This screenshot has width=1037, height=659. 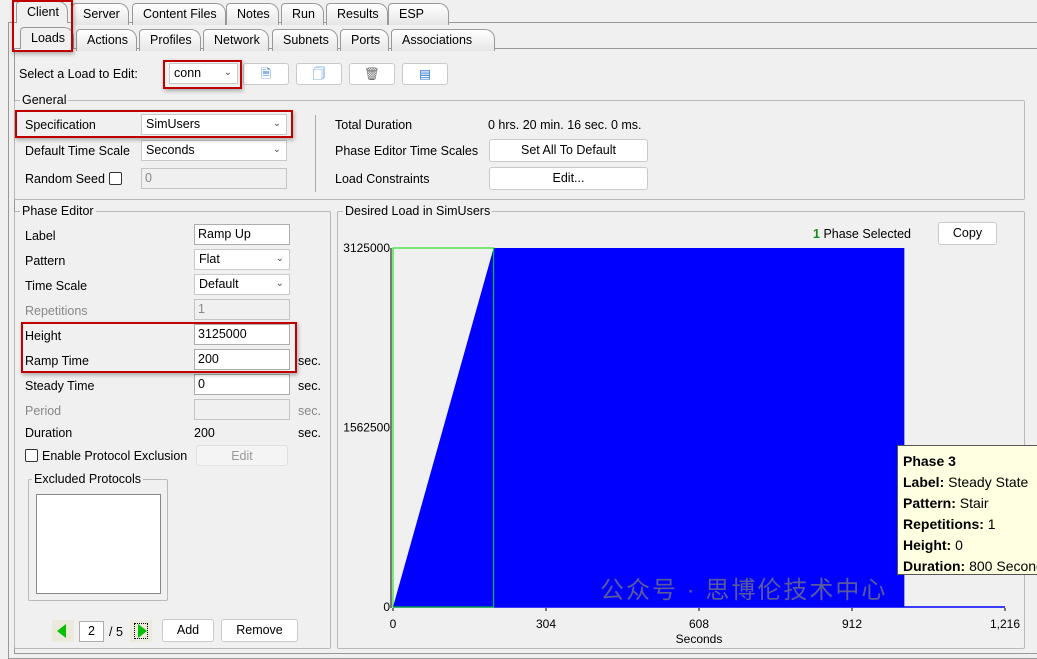 What do you see at coordinates (929, 461) in the screenshot?
I see `tooltip-title: Phase 3` at bounding box center [929, 461].